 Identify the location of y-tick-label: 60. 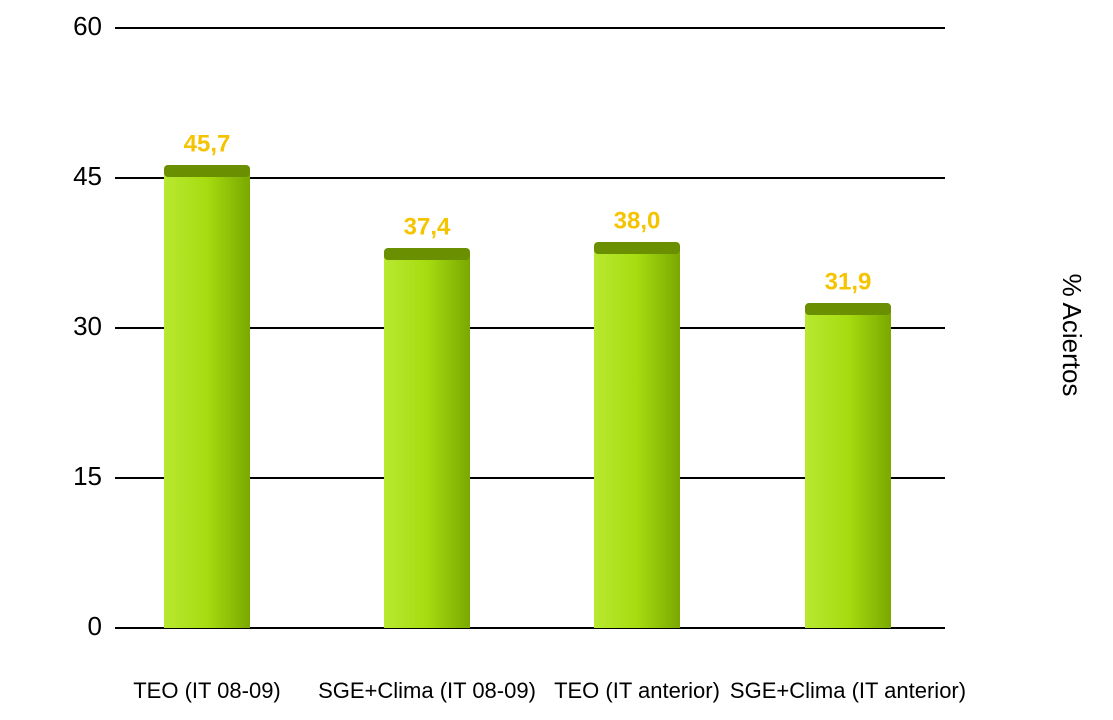
(87, 26).